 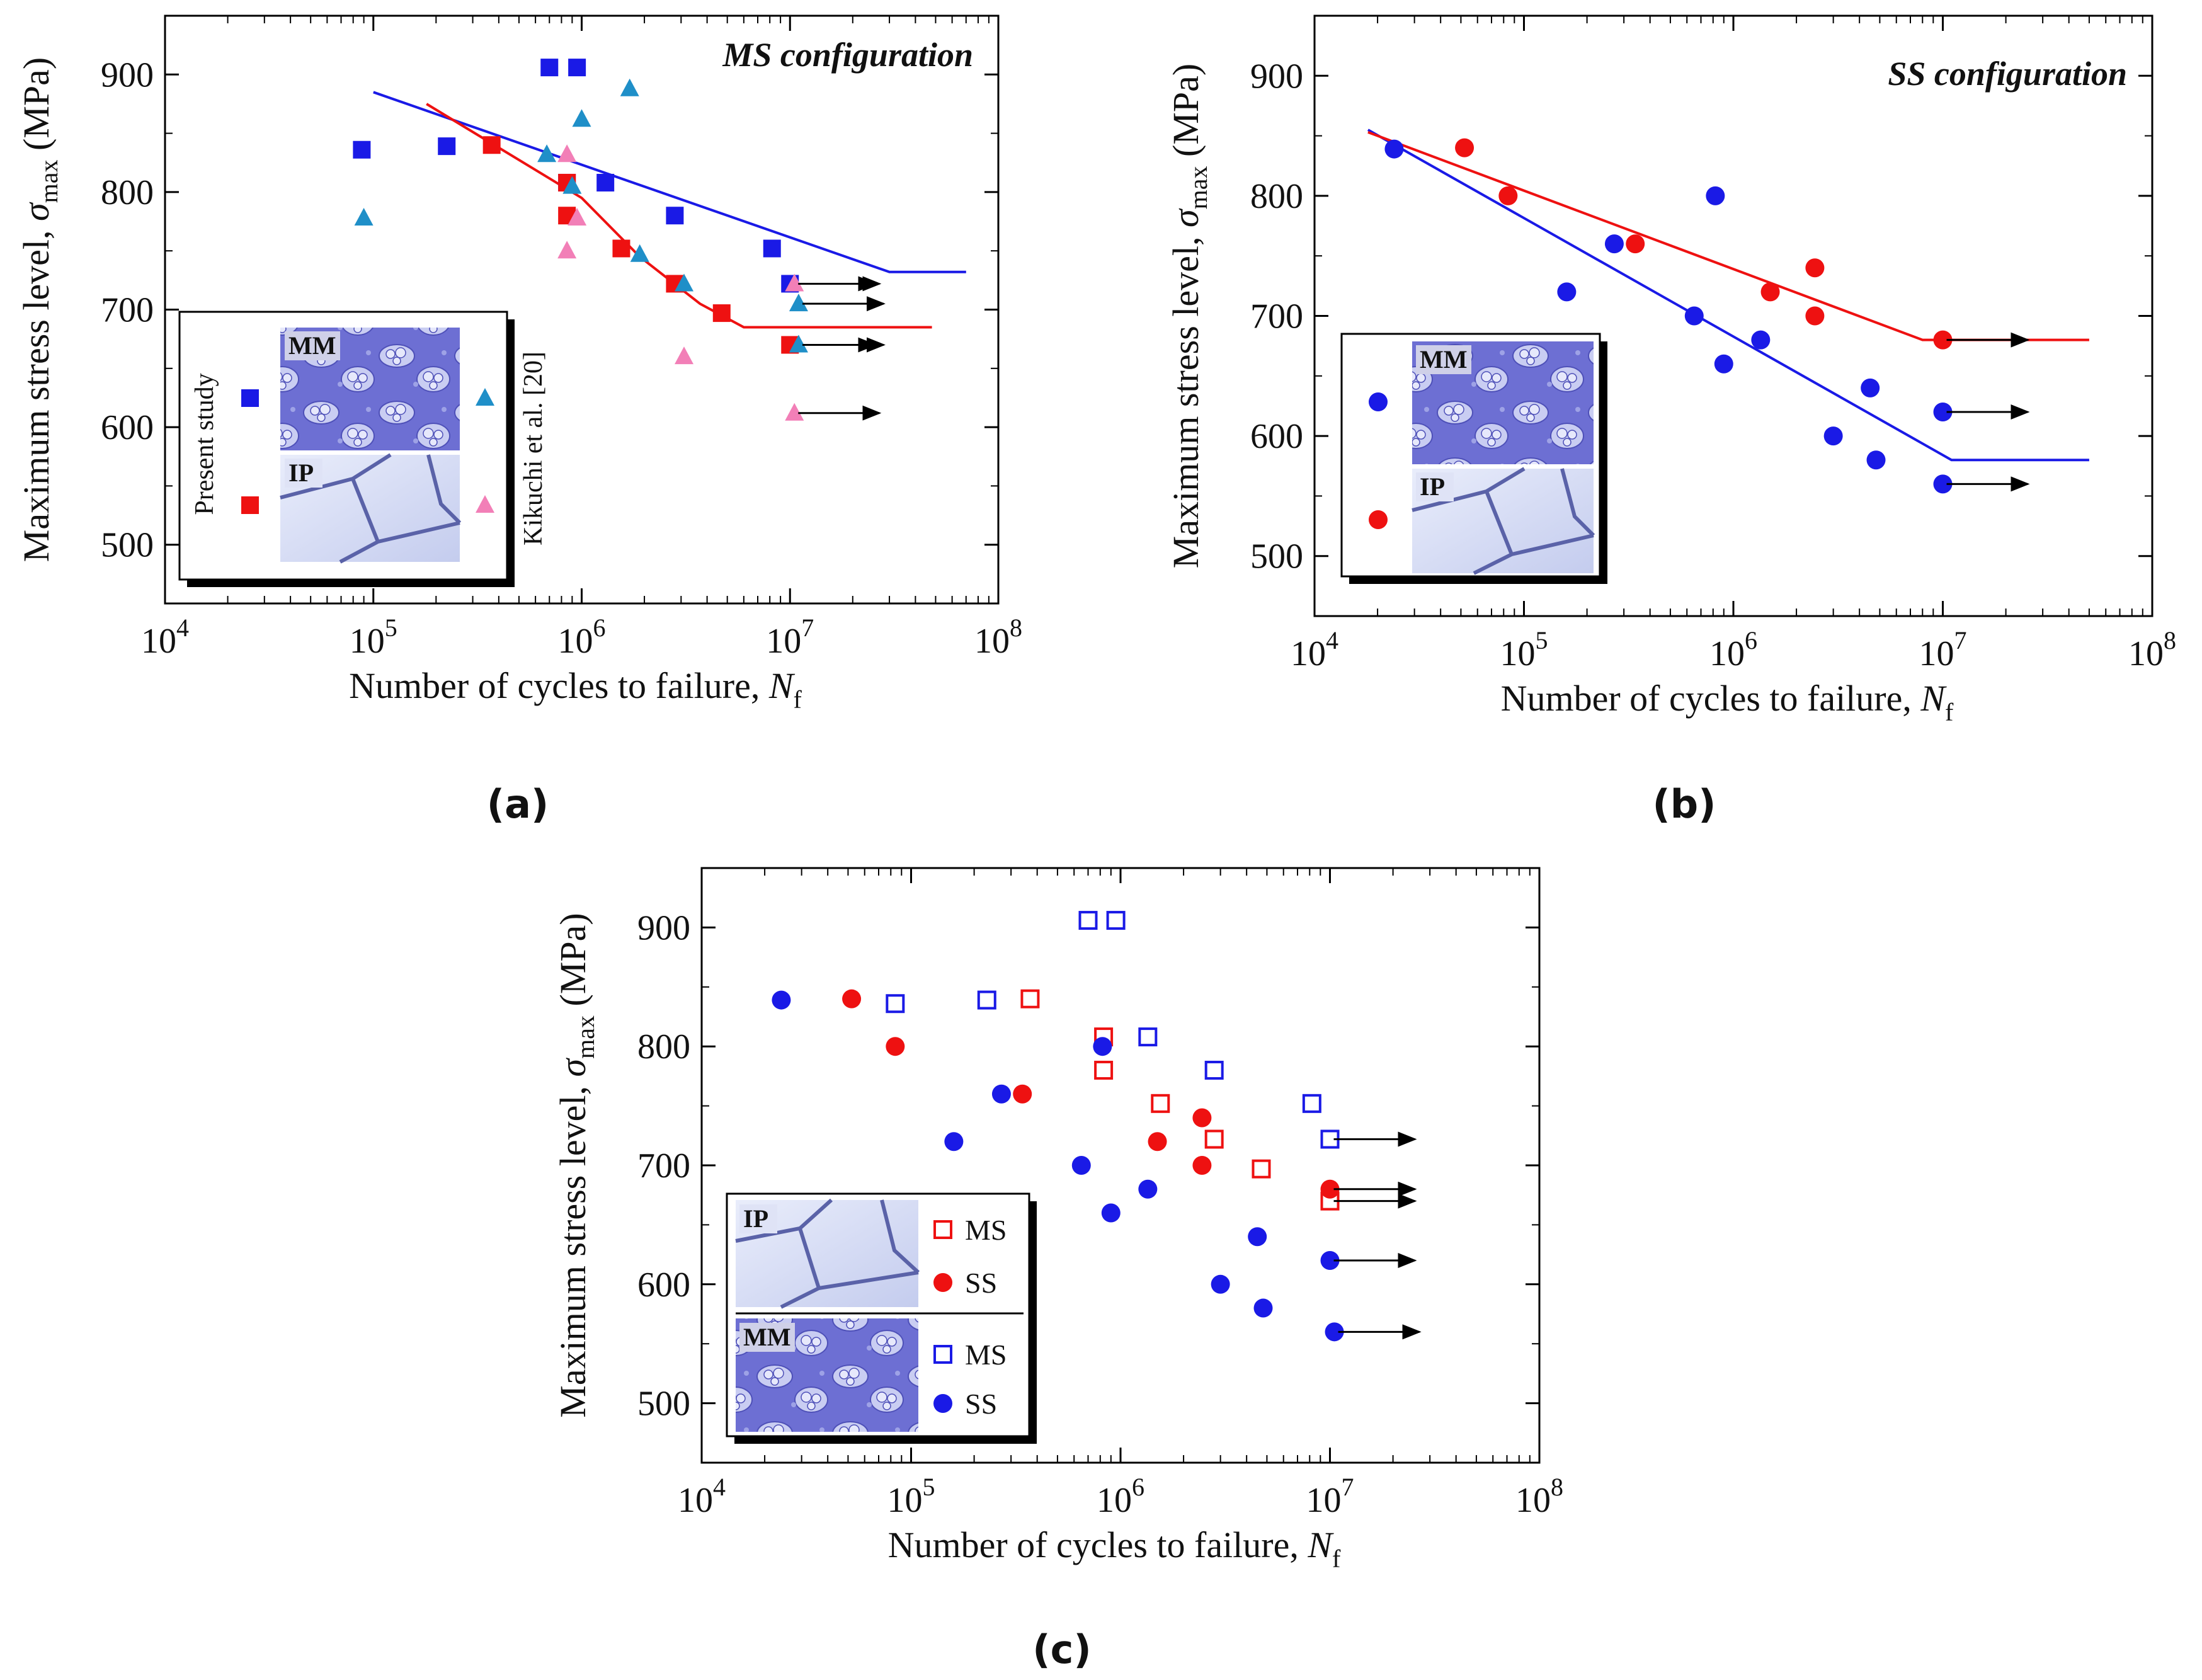 I want to click on mm-tag: MM, so click(x=1444, y=359).